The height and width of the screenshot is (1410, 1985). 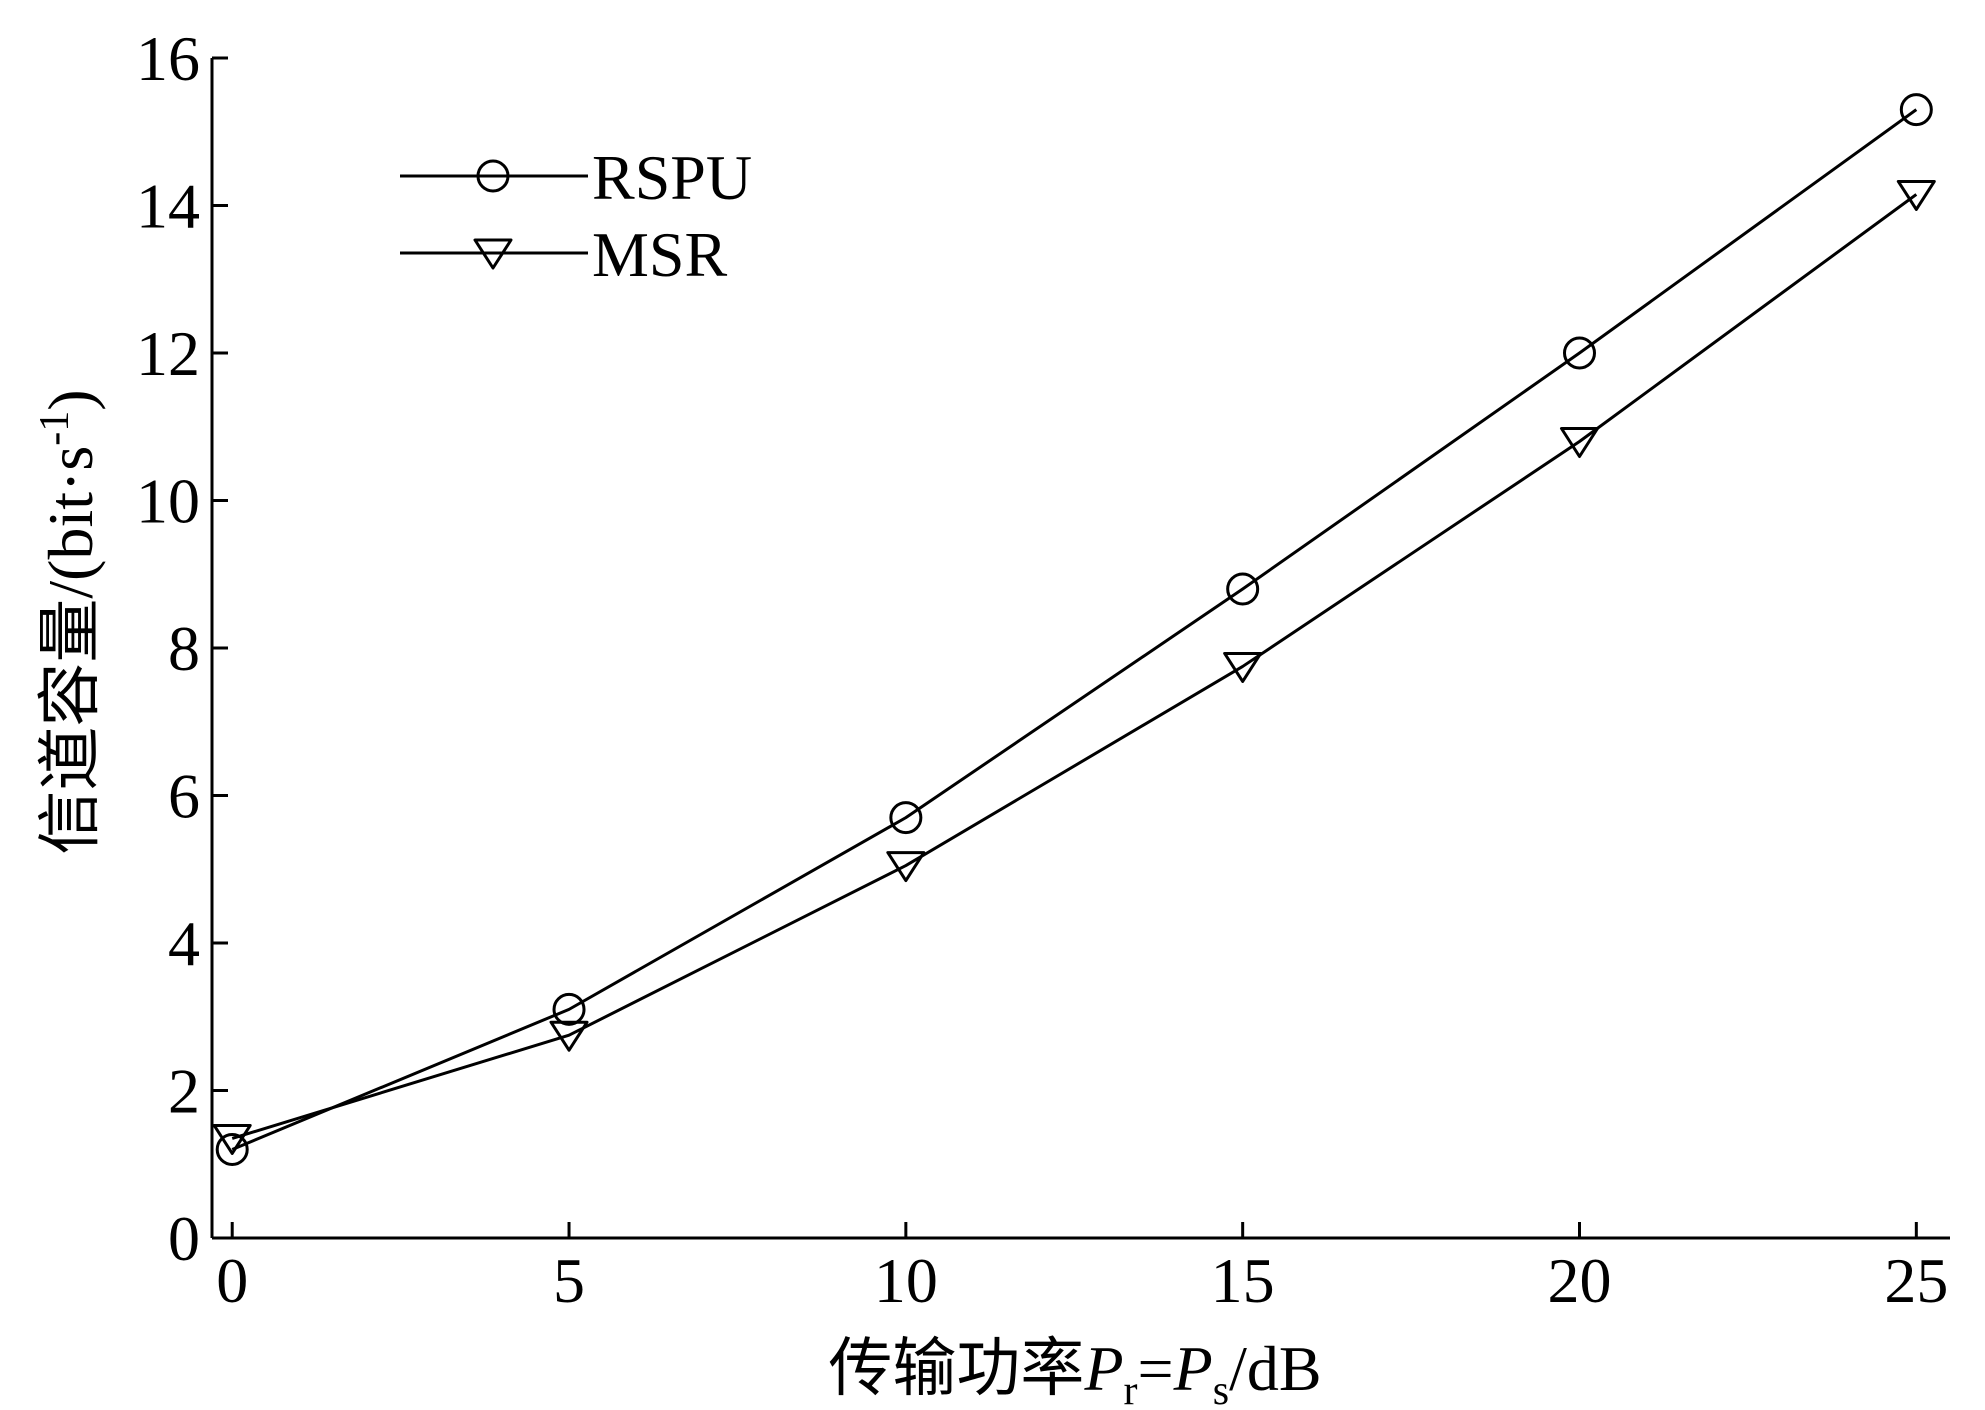 I want to click on x-axis-title-sub-1: r, so click(x=1131, y=1389).